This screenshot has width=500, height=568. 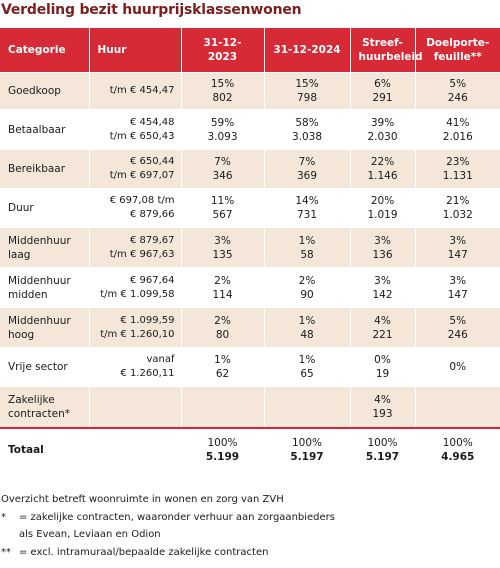 I want to click on category-cell: Middenhuur midden, so click(x=45, y=287).